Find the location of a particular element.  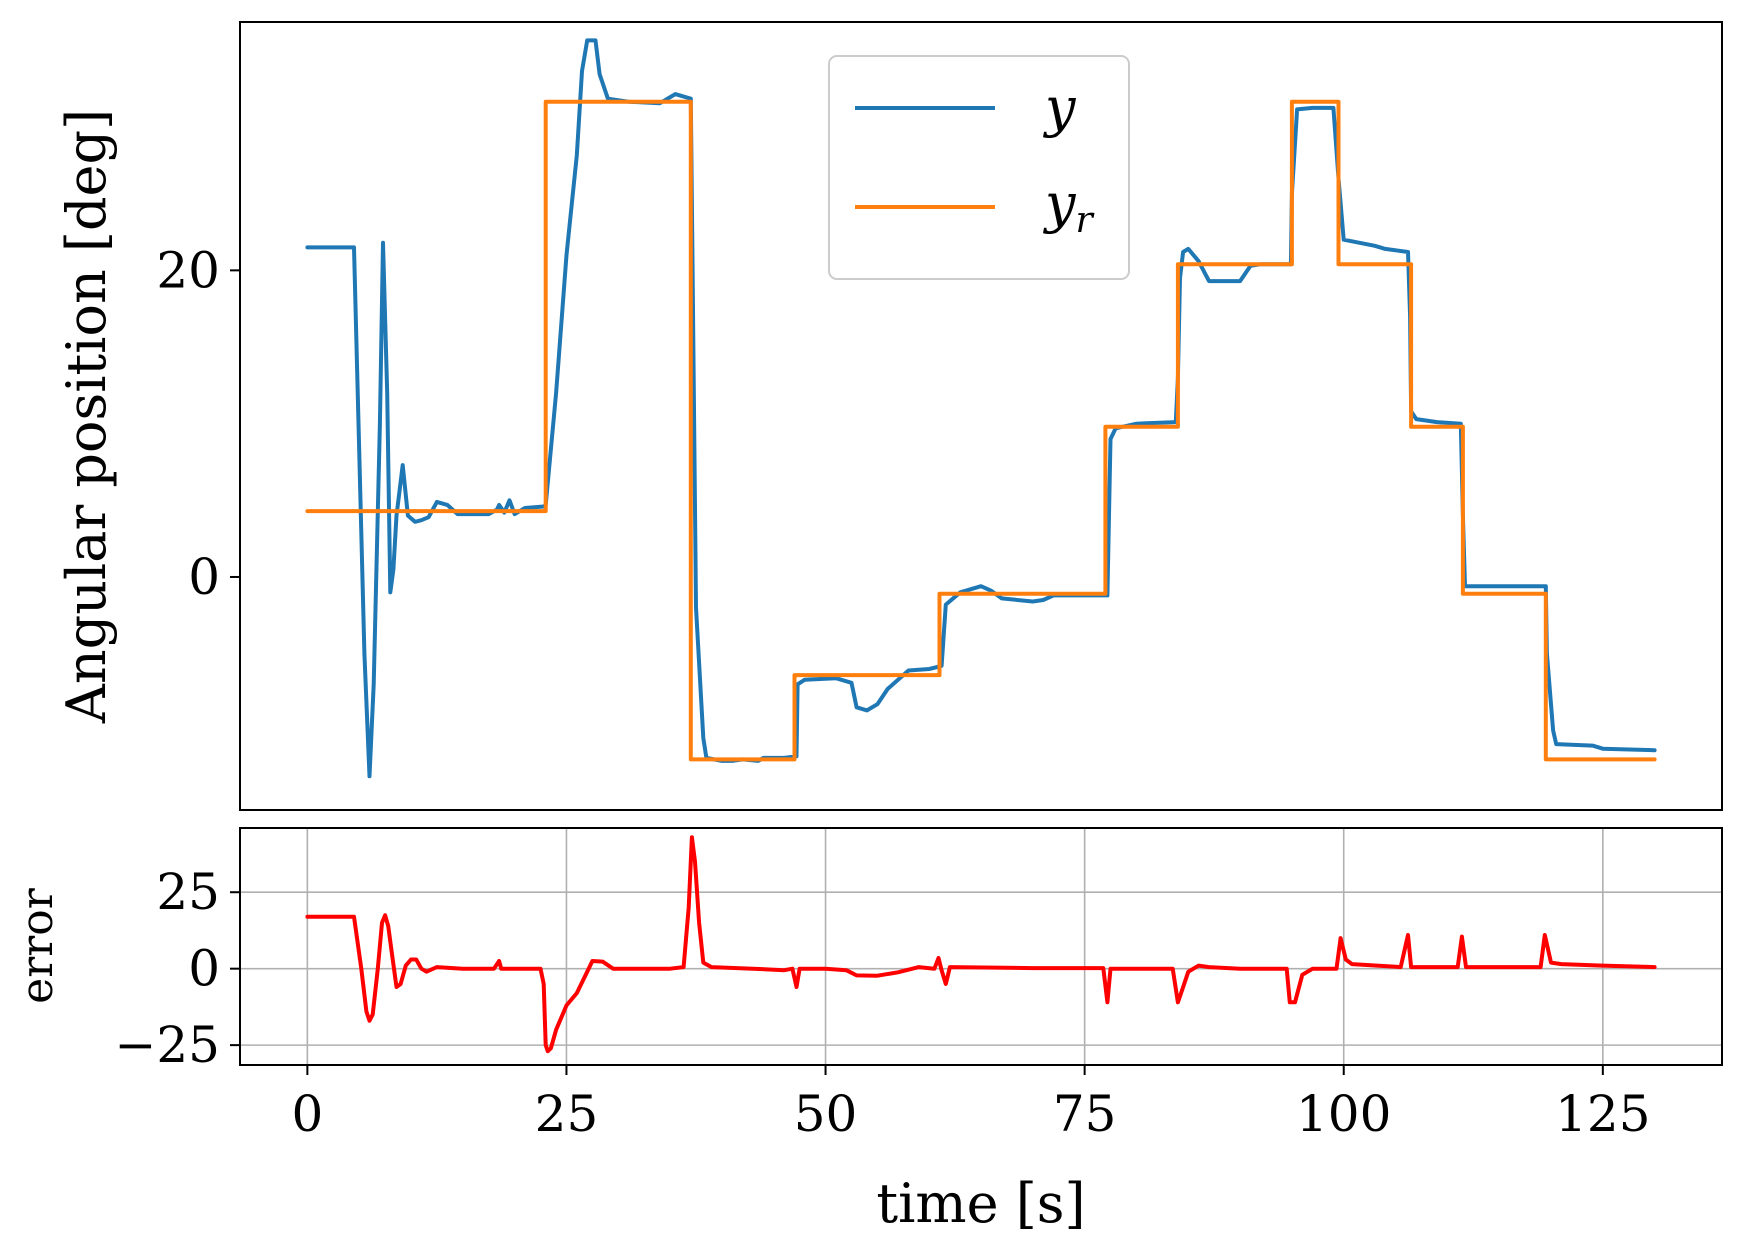

x-tick-label: 125 is located at coordinates (1602, 1114).